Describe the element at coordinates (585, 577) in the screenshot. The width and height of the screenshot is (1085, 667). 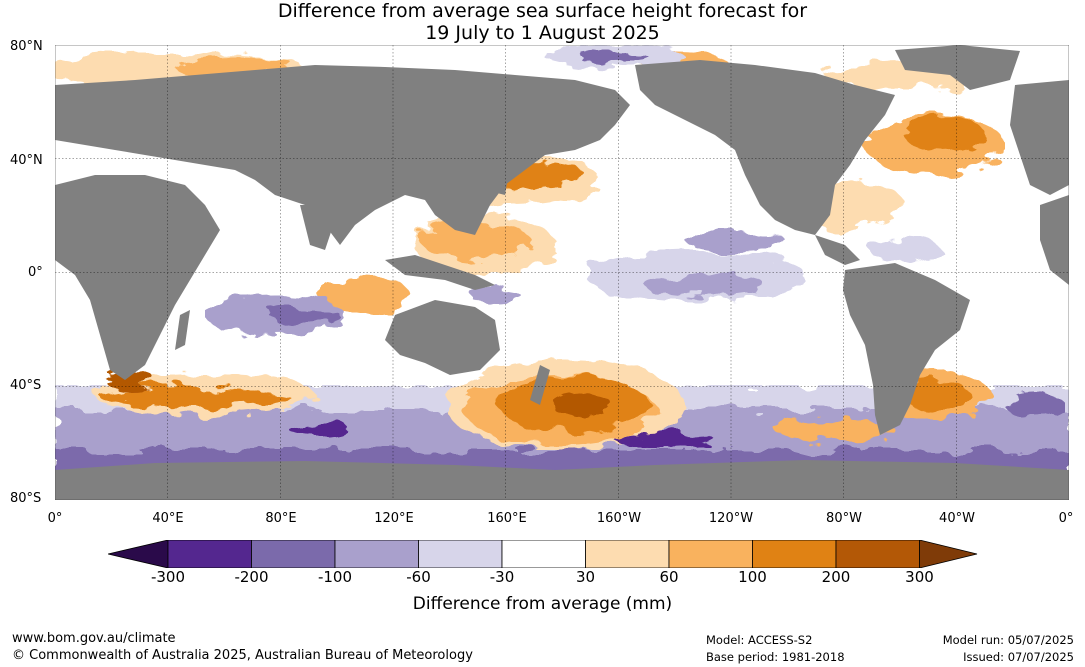
I see `colorbar-tick-label: 30` at that location.